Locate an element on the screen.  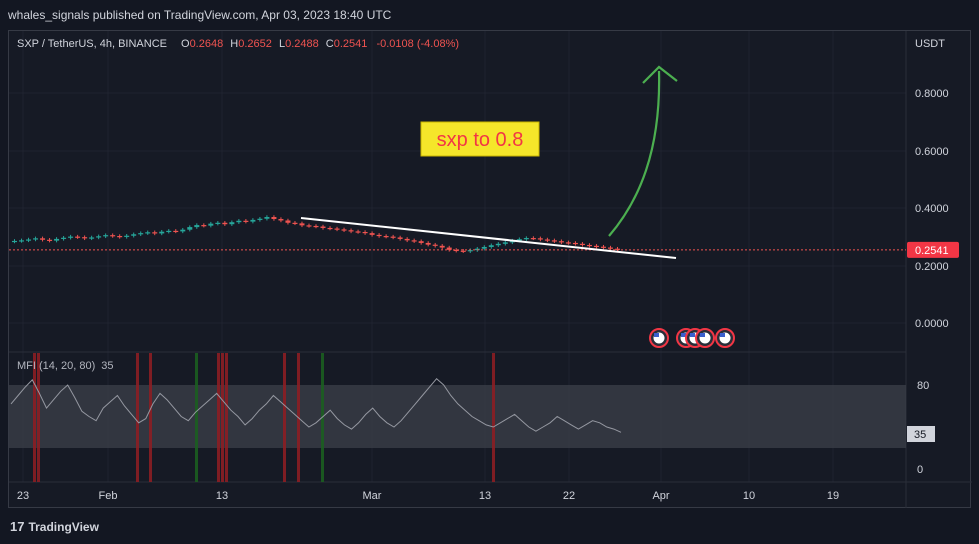
time-tick: Apr is located at coordinates (660, 496).